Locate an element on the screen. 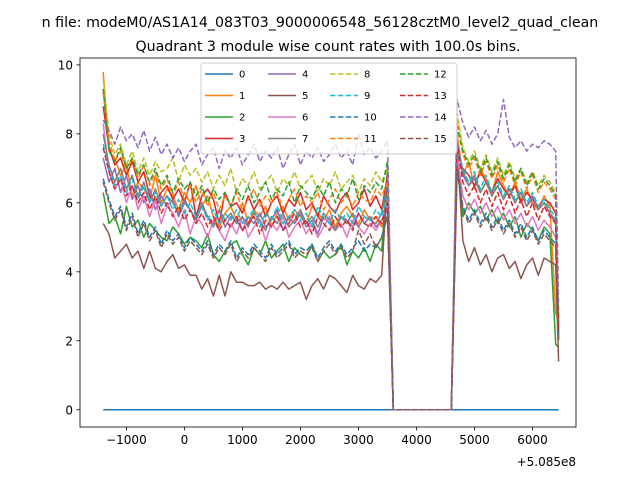  legend-label-3: 3 is located at coordinates (242, 139).